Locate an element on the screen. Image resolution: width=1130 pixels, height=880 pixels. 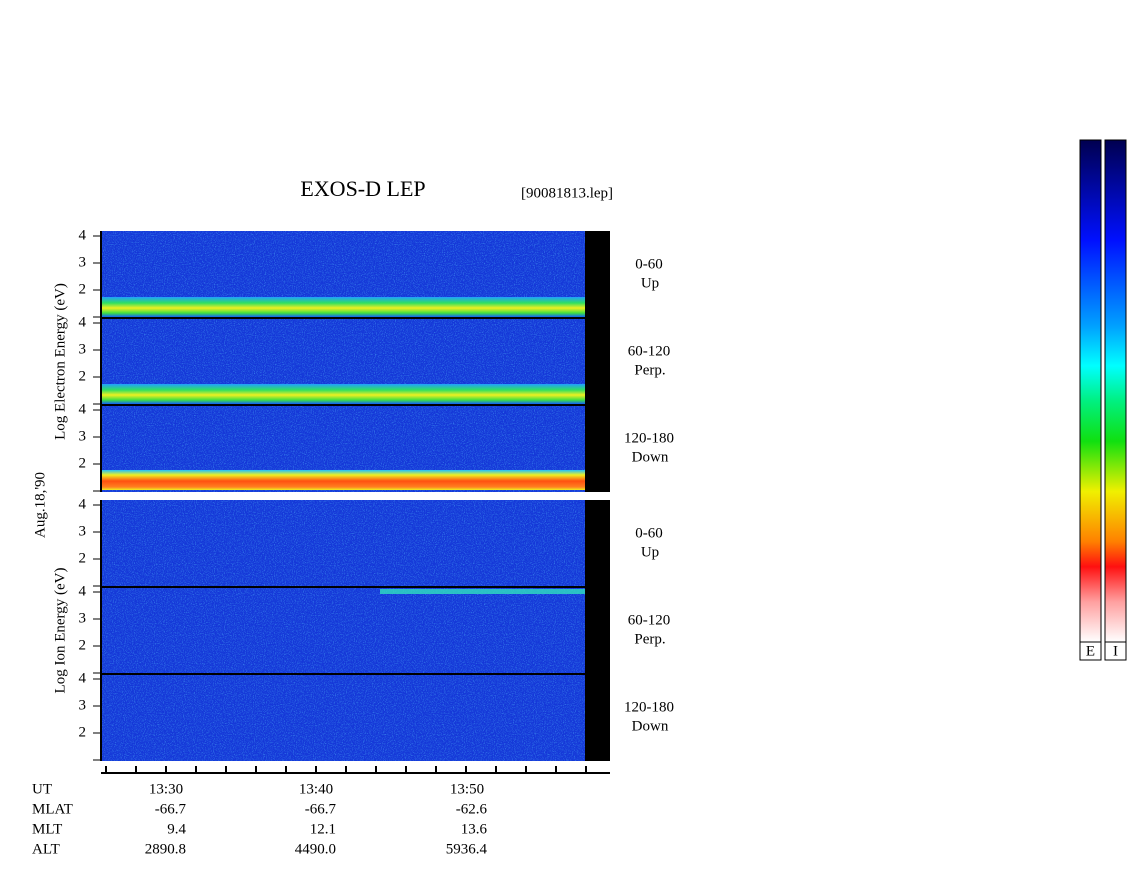
ephemeris-value: 9.4 is located at coordinates (176, 829).